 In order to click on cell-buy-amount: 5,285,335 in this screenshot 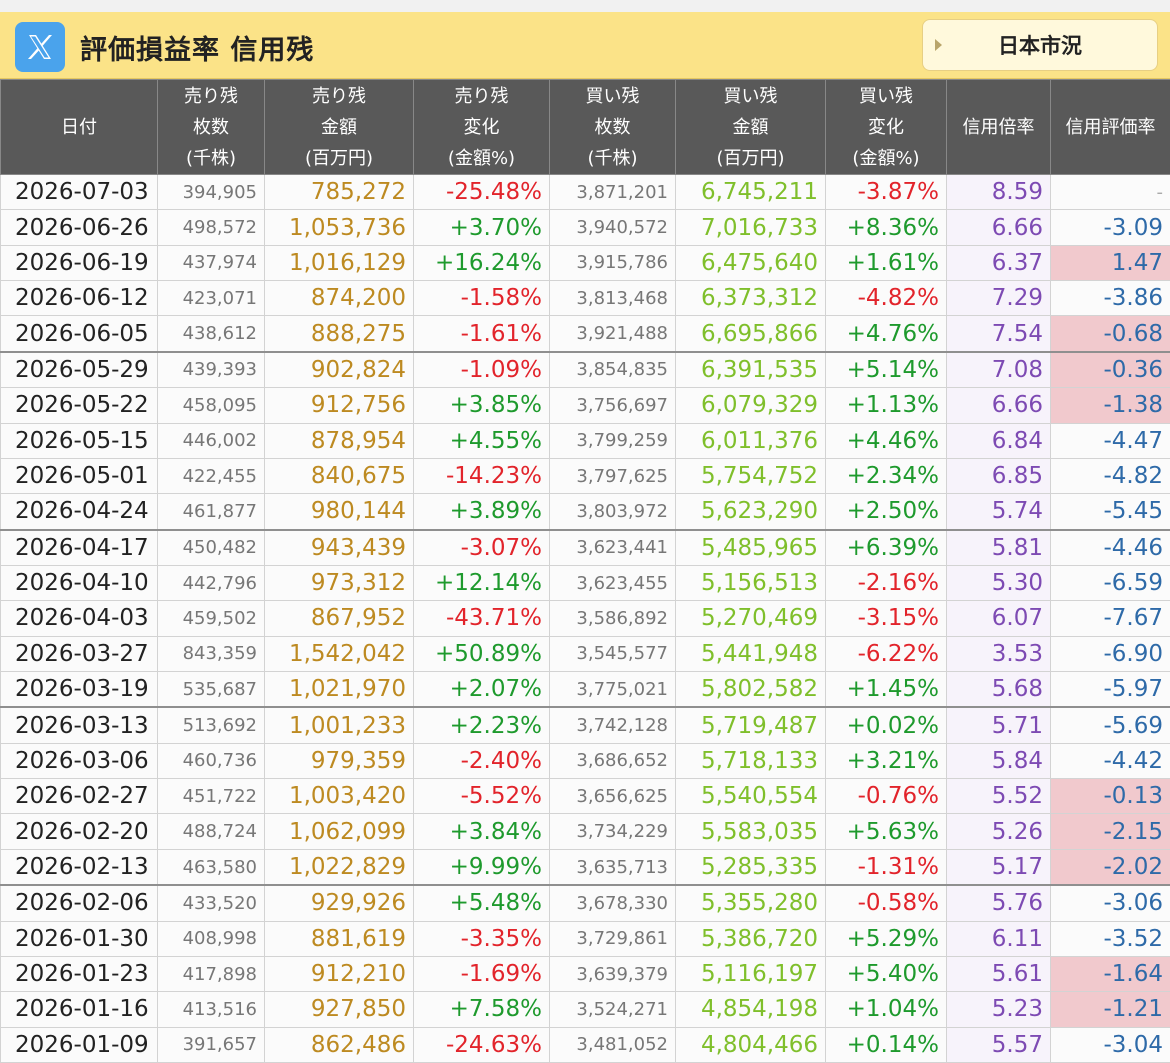, I will do `click(751, 867)`.